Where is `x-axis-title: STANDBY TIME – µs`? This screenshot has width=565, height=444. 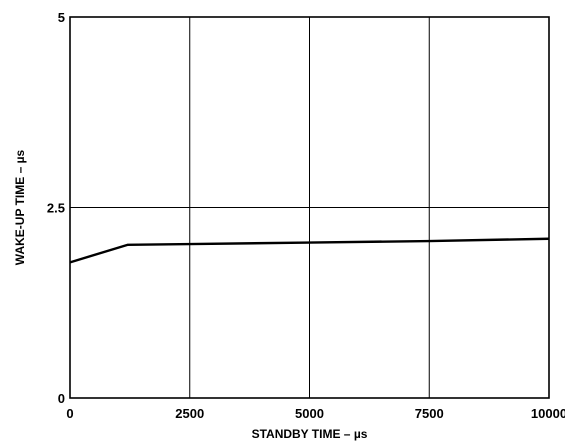 x-axis-title: STANDBY TIME – µs is located at coordinates (310, 434).